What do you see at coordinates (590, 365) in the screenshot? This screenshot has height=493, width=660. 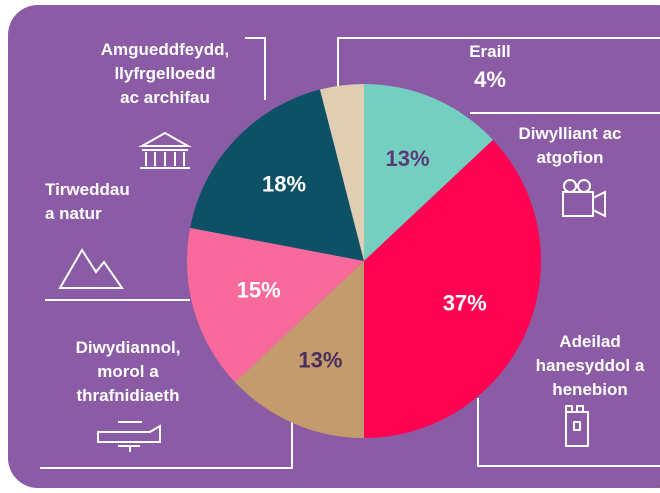 I see `category-label: Adeilad hanesyddol a henebion` at bounding box center [590, 365].